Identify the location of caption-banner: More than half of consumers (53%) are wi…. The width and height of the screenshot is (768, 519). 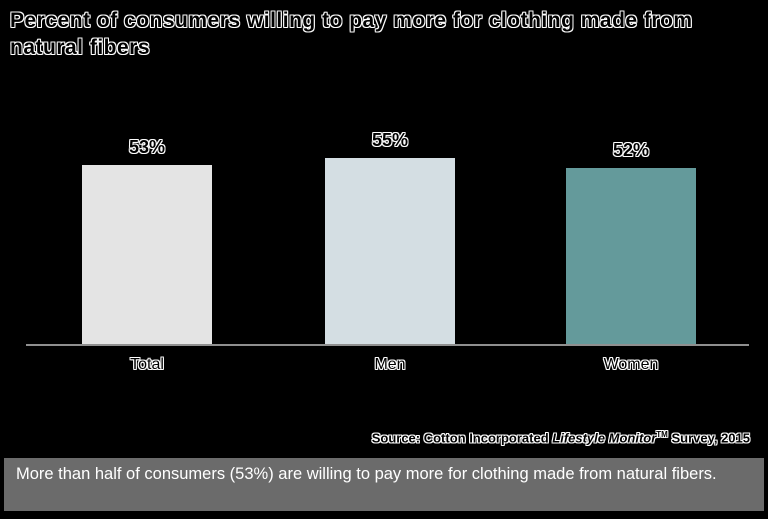
(384, 484).